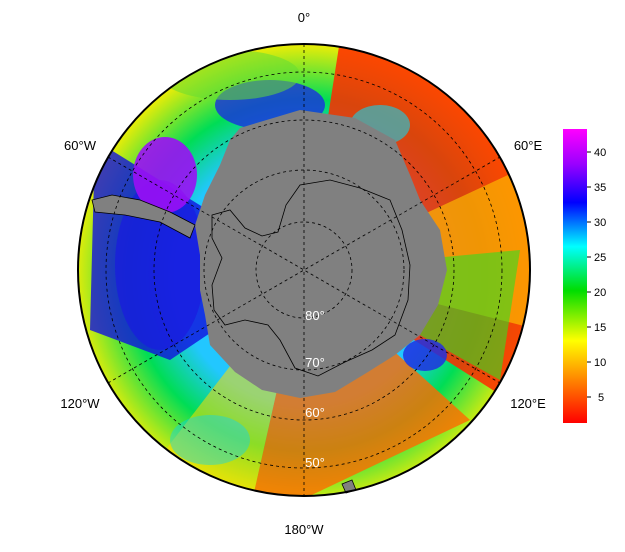  What do you see at coordinates (315, 412) in the screenshot?
I see `lat-label-60: 60°` at bounding box center [315, 412].